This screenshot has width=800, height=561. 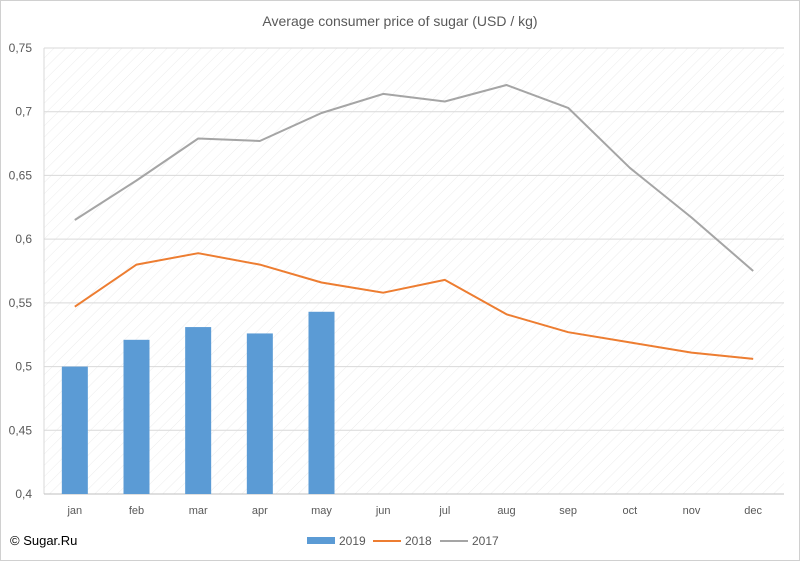 I want to click on x-tick-label: mar, so click(x=198, y=511).